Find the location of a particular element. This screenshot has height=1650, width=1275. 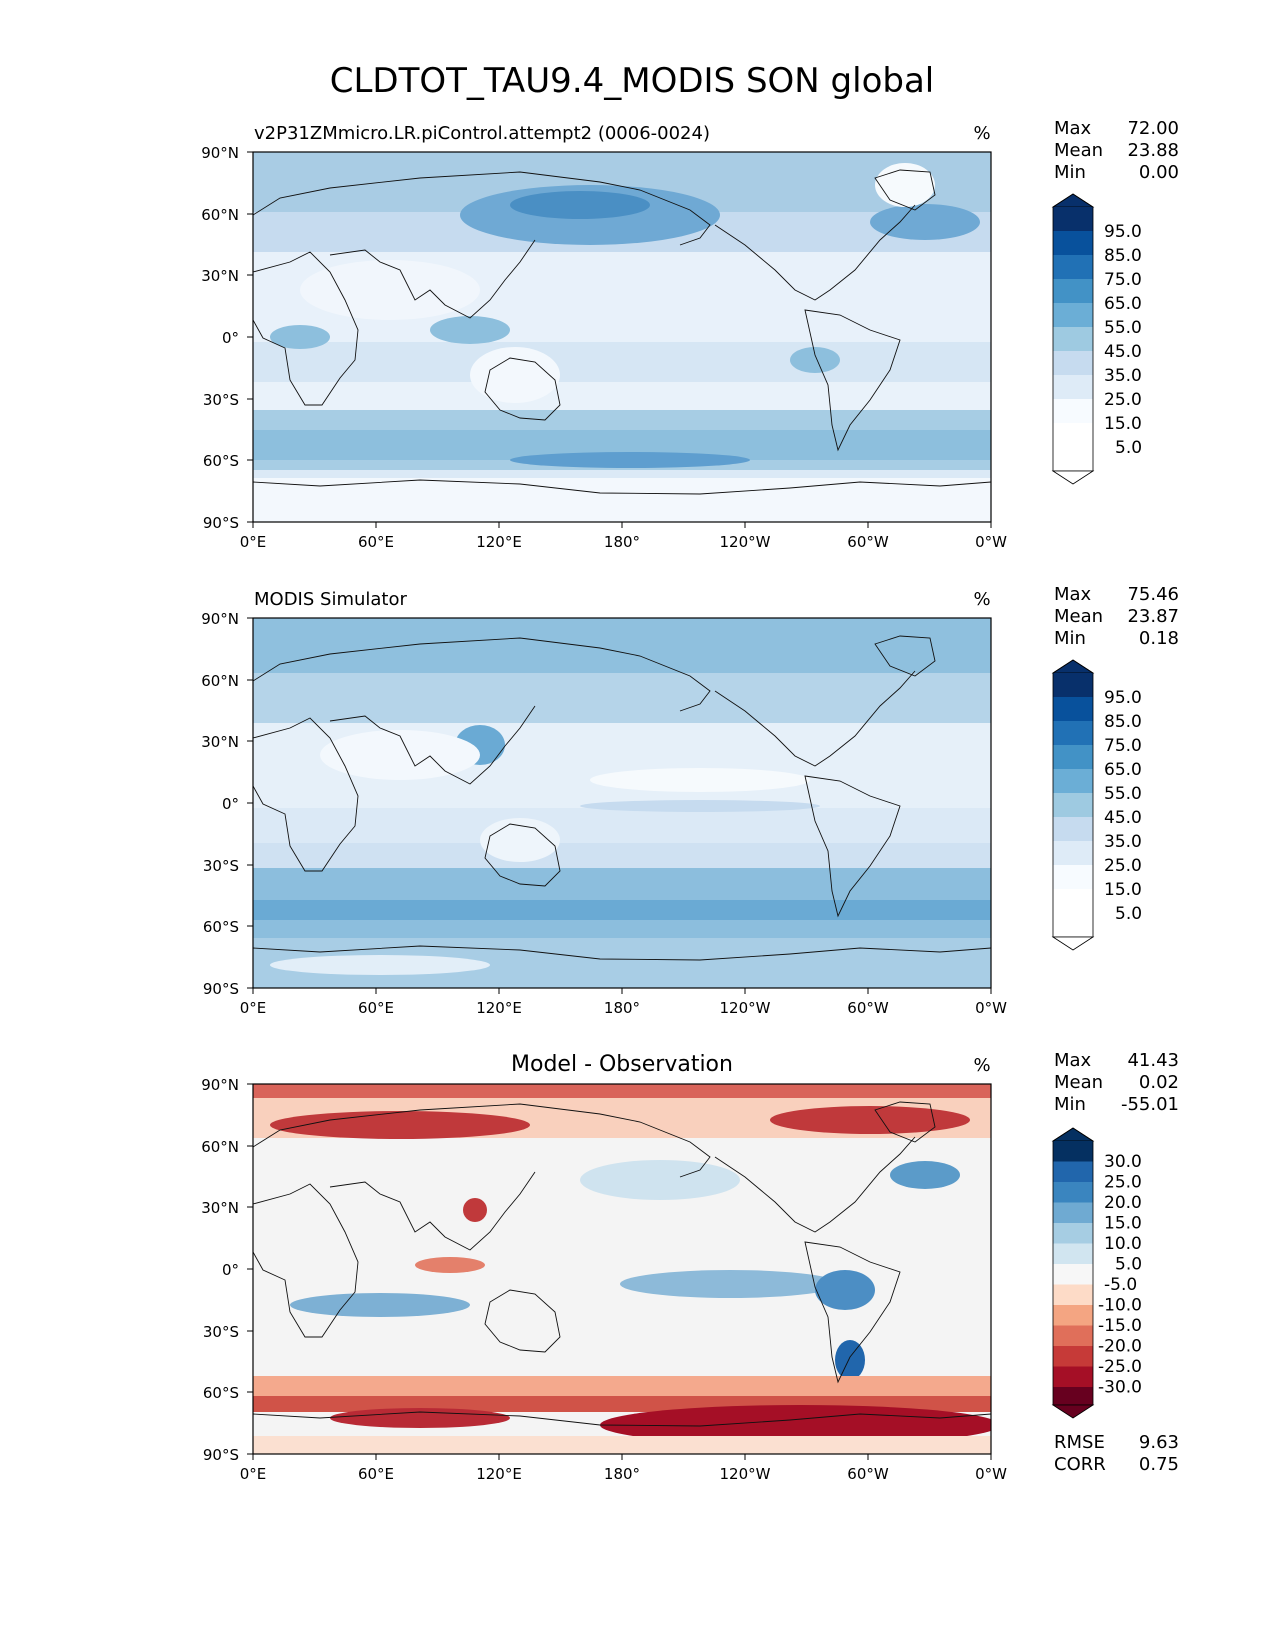

coast-australia is located at coordinates (522, 389).